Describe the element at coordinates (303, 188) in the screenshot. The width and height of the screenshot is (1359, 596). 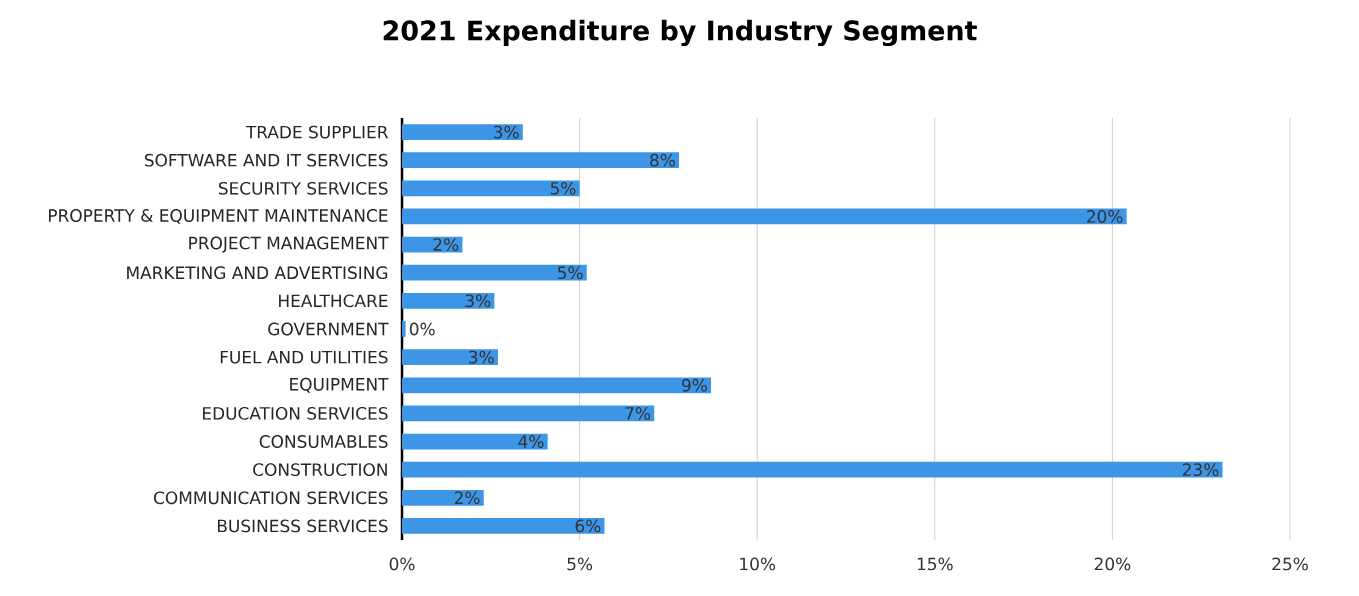
I see `y-tick-label: SECURITY SERVICES` at that location.